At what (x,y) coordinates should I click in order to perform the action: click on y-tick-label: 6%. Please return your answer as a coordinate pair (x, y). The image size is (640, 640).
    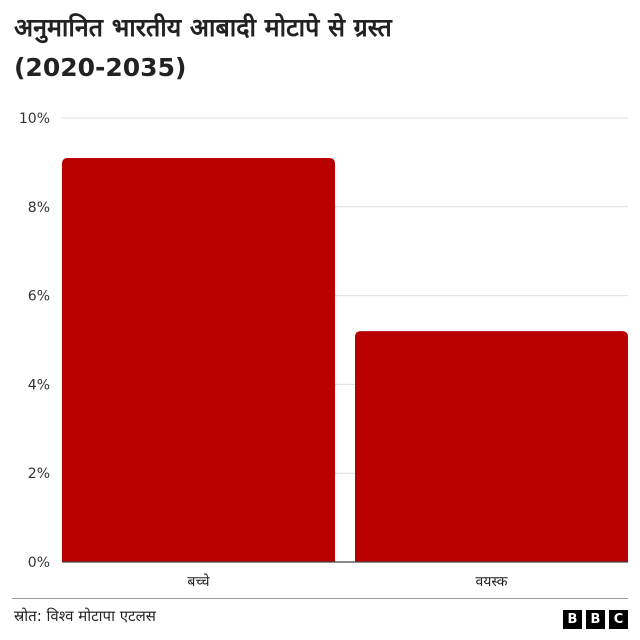
    Looking at the image, I should click on (39, 297).